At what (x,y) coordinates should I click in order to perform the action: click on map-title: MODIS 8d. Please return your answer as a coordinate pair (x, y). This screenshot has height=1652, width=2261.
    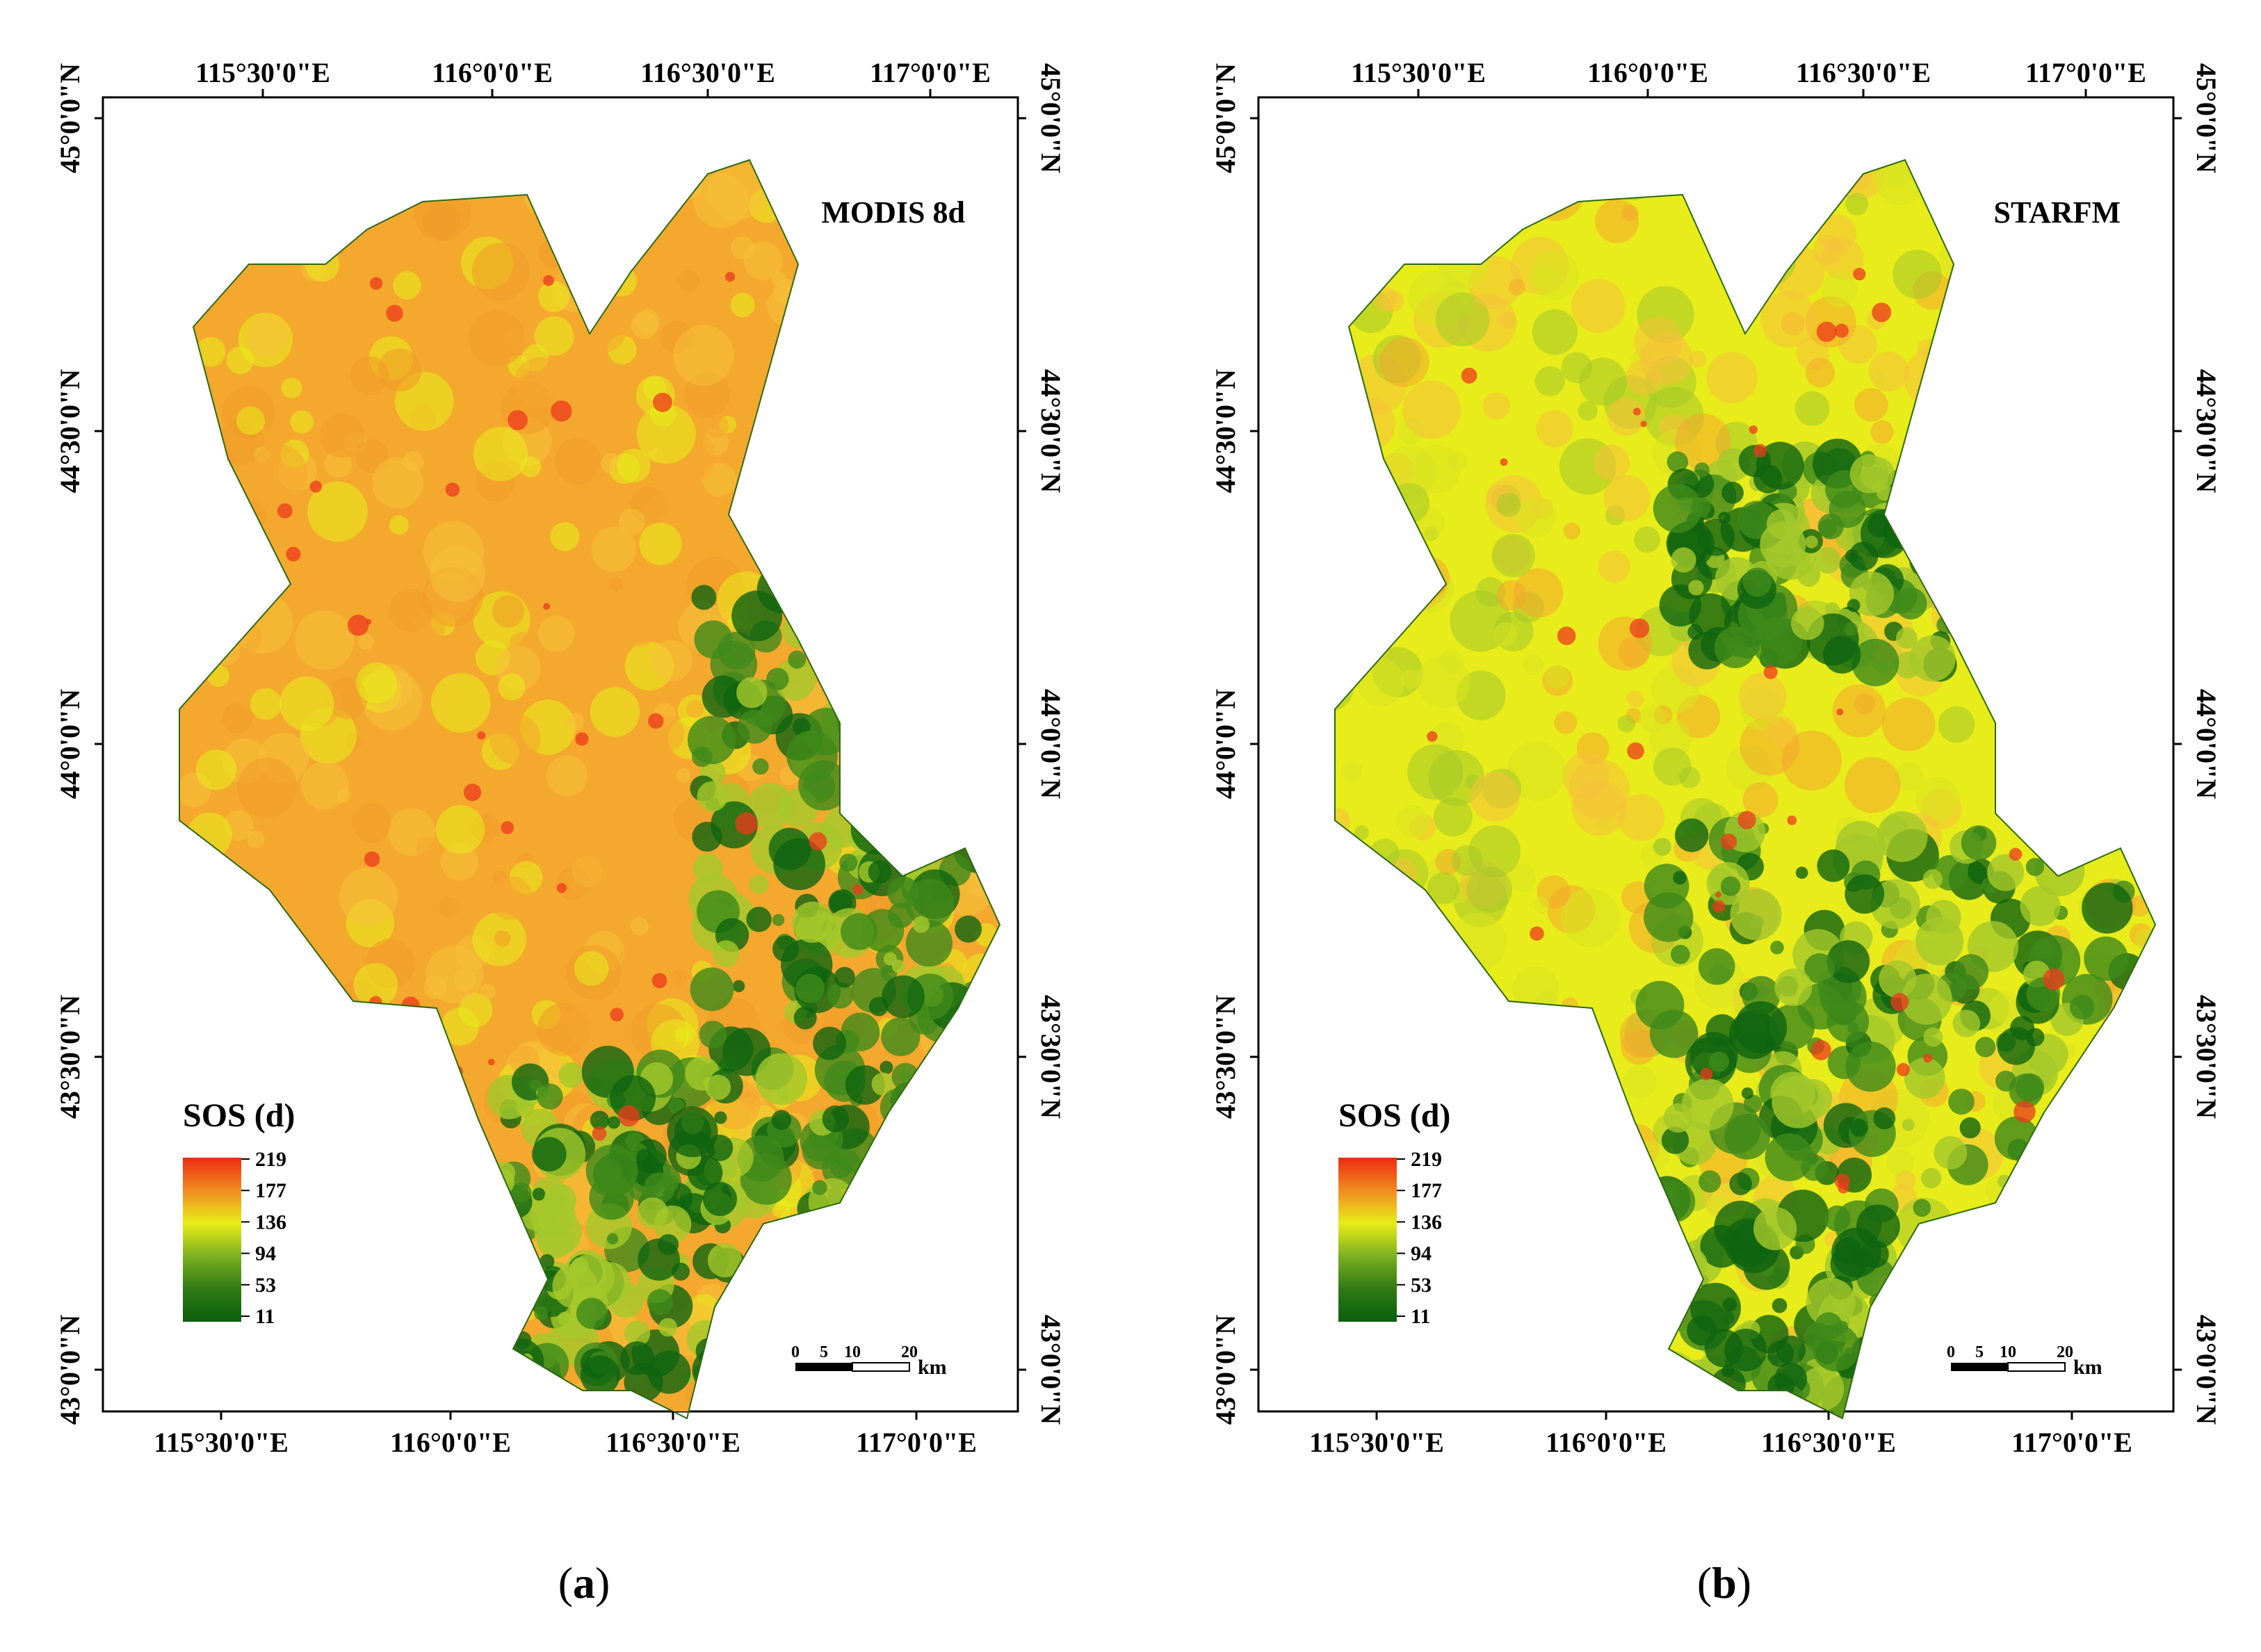
    Looking at the image, I should click on (893, 212).